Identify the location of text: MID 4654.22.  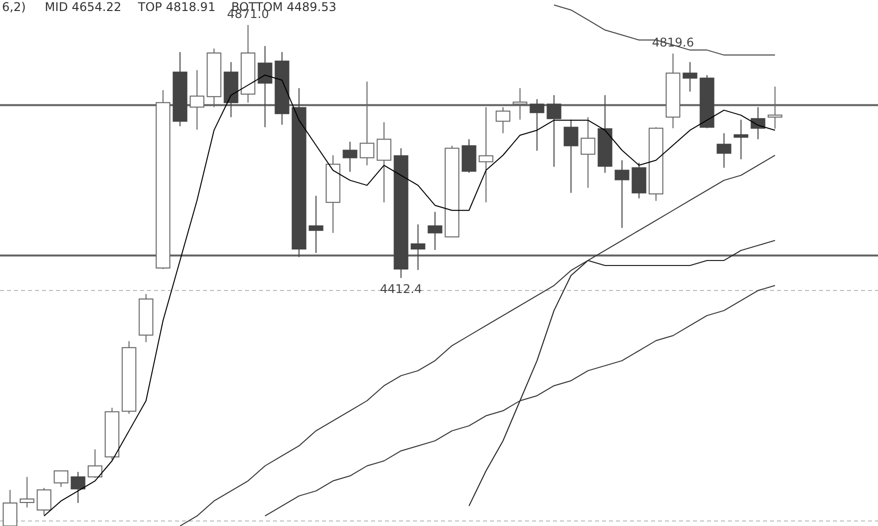
(83, 7).